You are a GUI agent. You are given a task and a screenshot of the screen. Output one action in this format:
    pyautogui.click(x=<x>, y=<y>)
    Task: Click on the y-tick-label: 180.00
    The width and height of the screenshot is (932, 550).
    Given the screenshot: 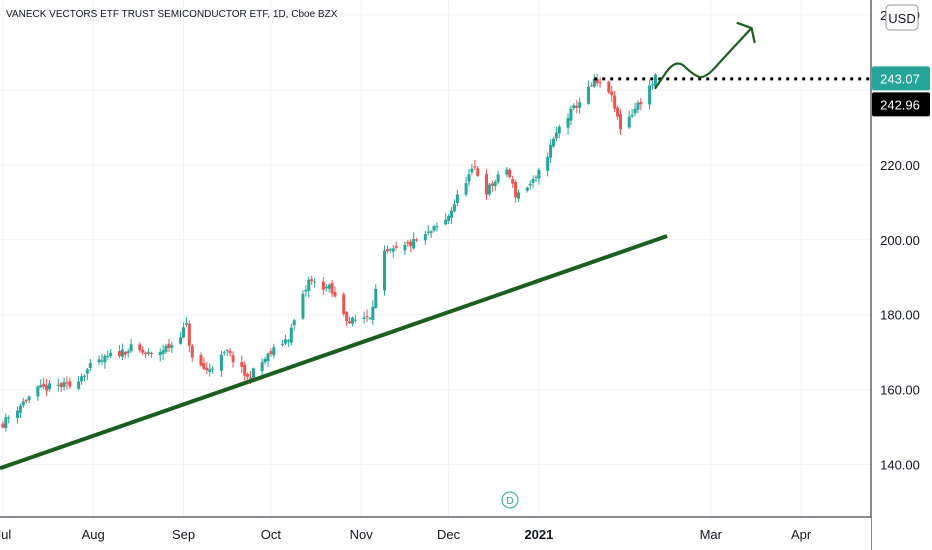 What is the action you would take?
    pyautogui.click(x=900, y=315)
    